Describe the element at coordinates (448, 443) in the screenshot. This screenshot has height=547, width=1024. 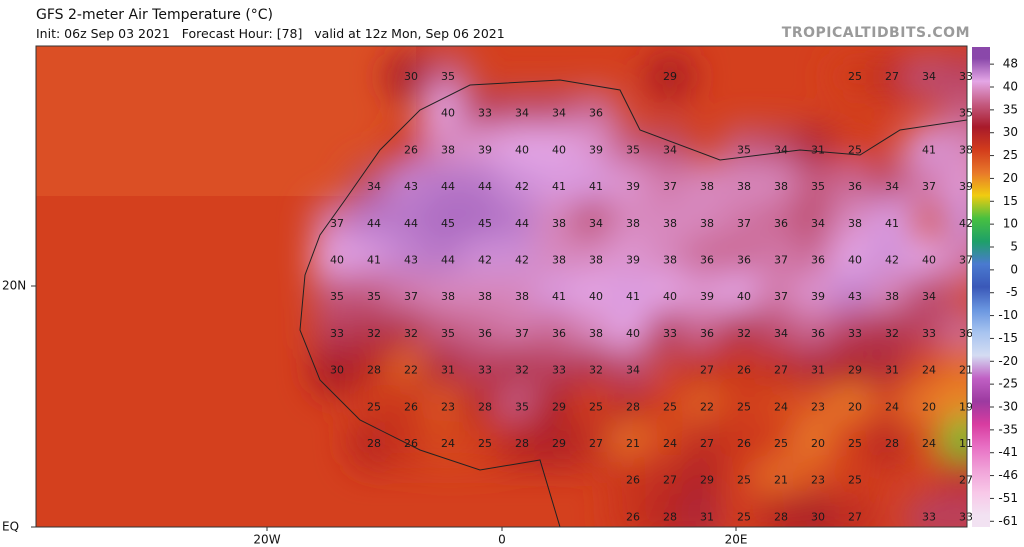
I see `temperature-value: 24` at that location.